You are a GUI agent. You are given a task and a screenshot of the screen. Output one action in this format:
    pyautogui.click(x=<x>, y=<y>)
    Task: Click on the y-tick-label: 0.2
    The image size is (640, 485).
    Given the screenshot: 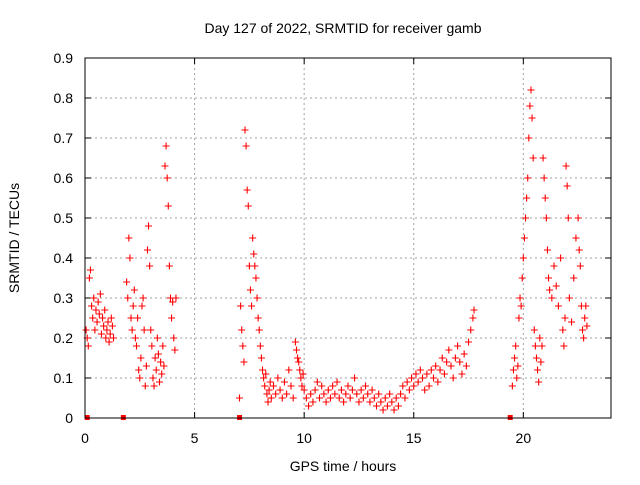 What is the action you would take?
    pyautogui.click(x=64, y=338)
    